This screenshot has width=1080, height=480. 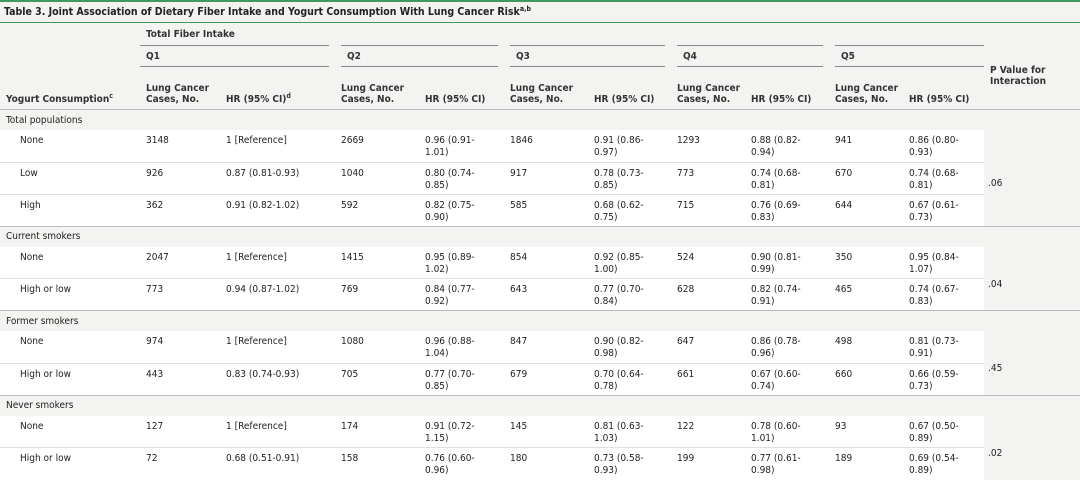 I want to click on hr-value: 0.81 (0.63-1.03), so click(x=619, y=432).